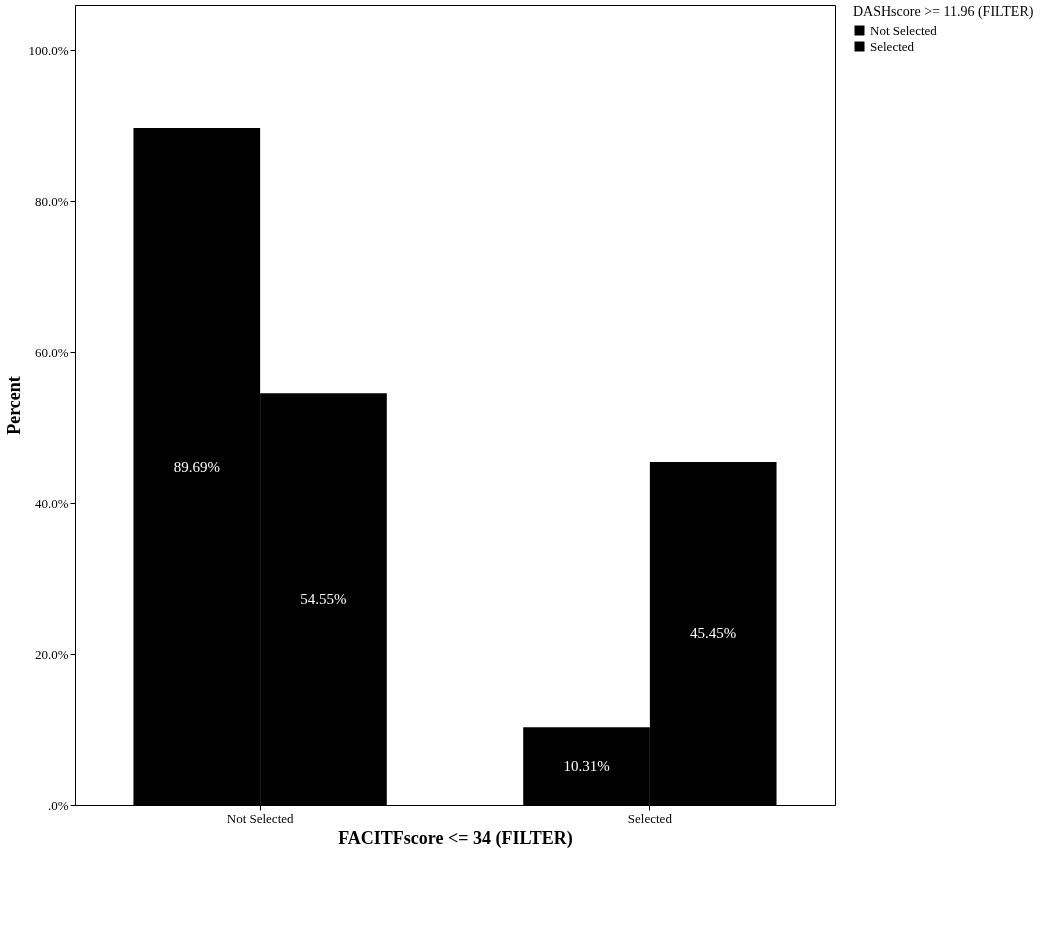 Image resolution: width=1048 pixels, height=951 pixels. What do you see at coordinates (892, 46) in the screenshot?
I see `legend-label: Selected` at bounding box center [892, 46].